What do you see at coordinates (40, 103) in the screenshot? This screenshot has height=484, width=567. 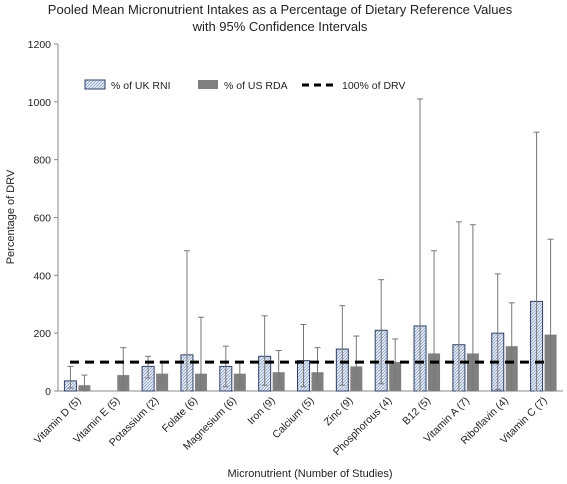 I see `y-tick-label-1000: 1000` at bounding box center [40, 103].